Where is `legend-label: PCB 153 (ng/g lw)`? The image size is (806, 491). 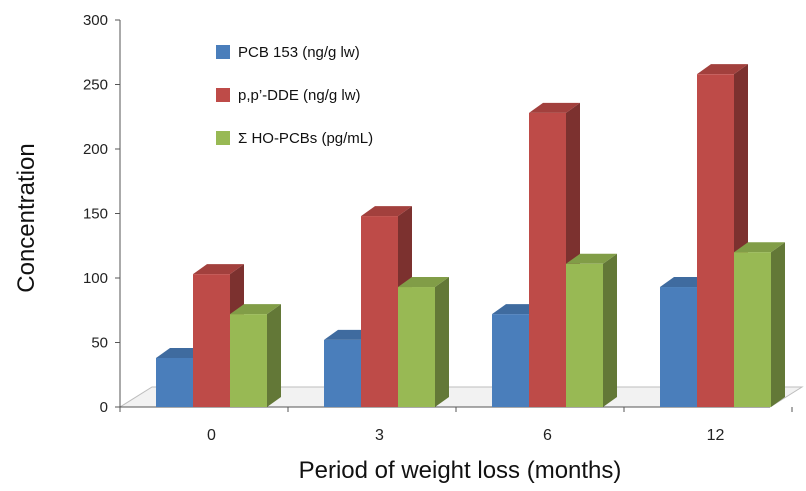
legend-label: PCB 153 (ng/g lw) is located at coordinates (299, 52).